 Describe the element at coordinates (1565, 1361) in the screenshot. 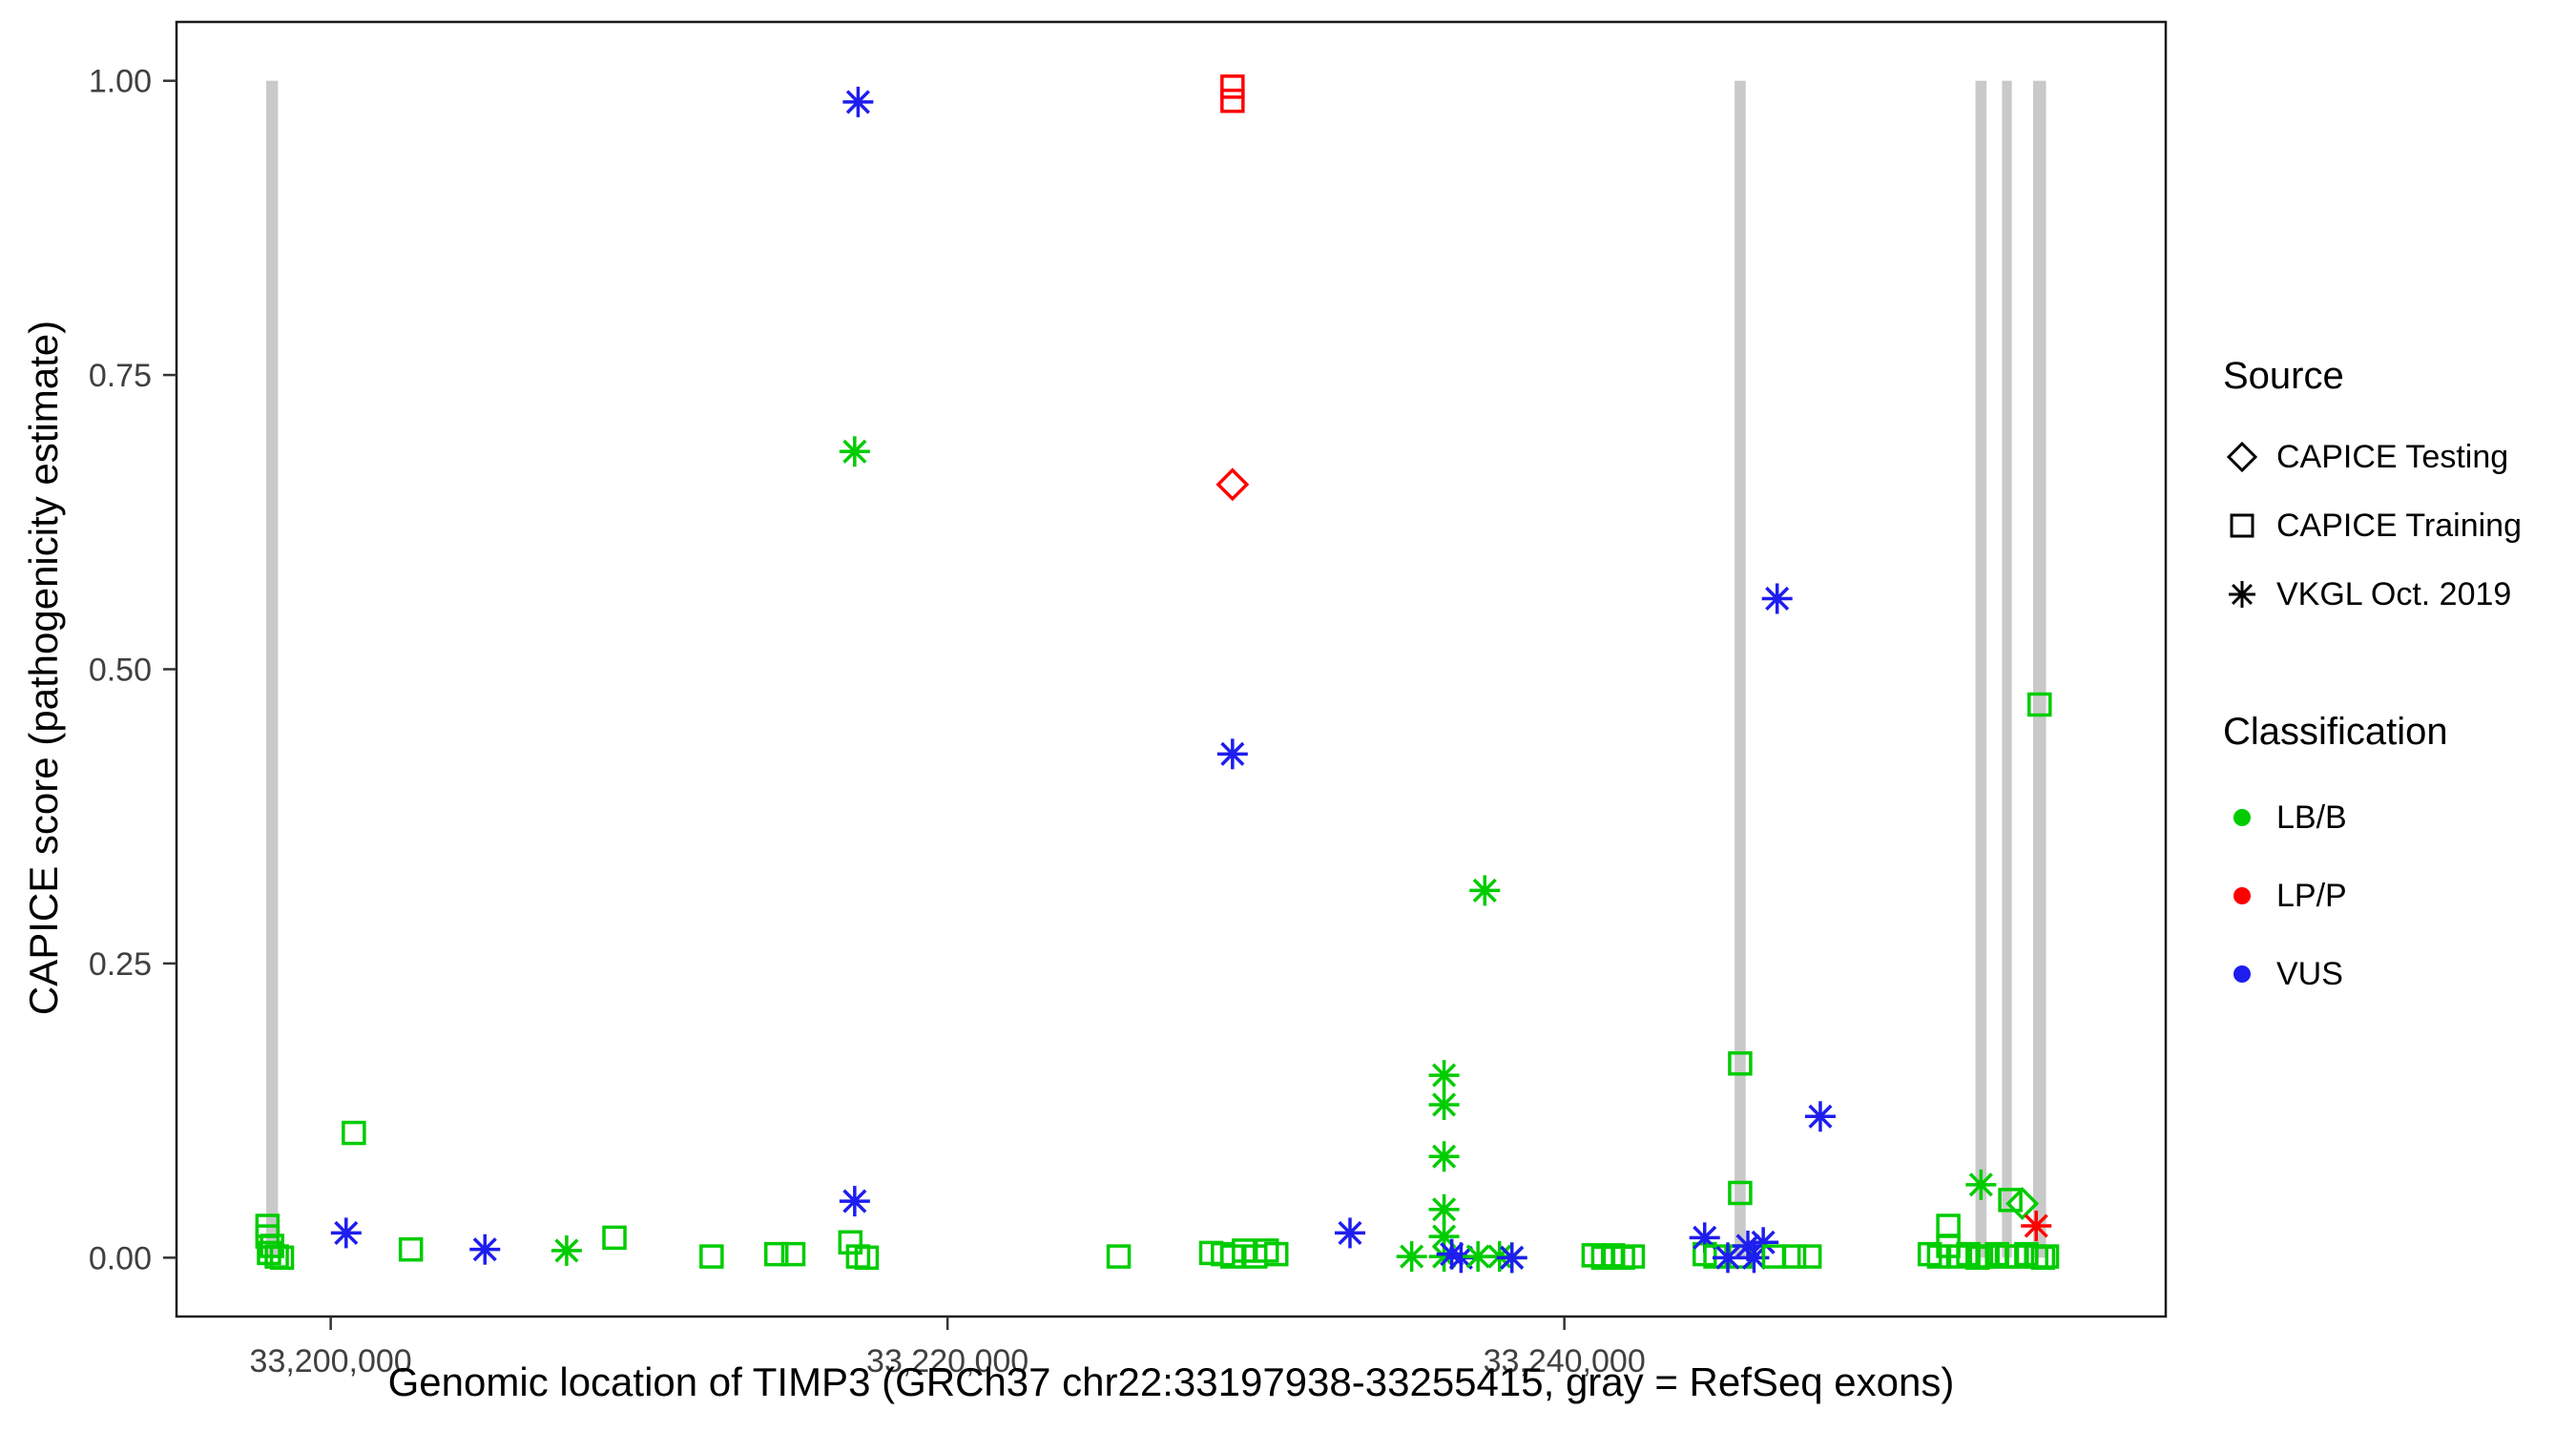

I see `x-tick-label: 33,240,000` at that location.